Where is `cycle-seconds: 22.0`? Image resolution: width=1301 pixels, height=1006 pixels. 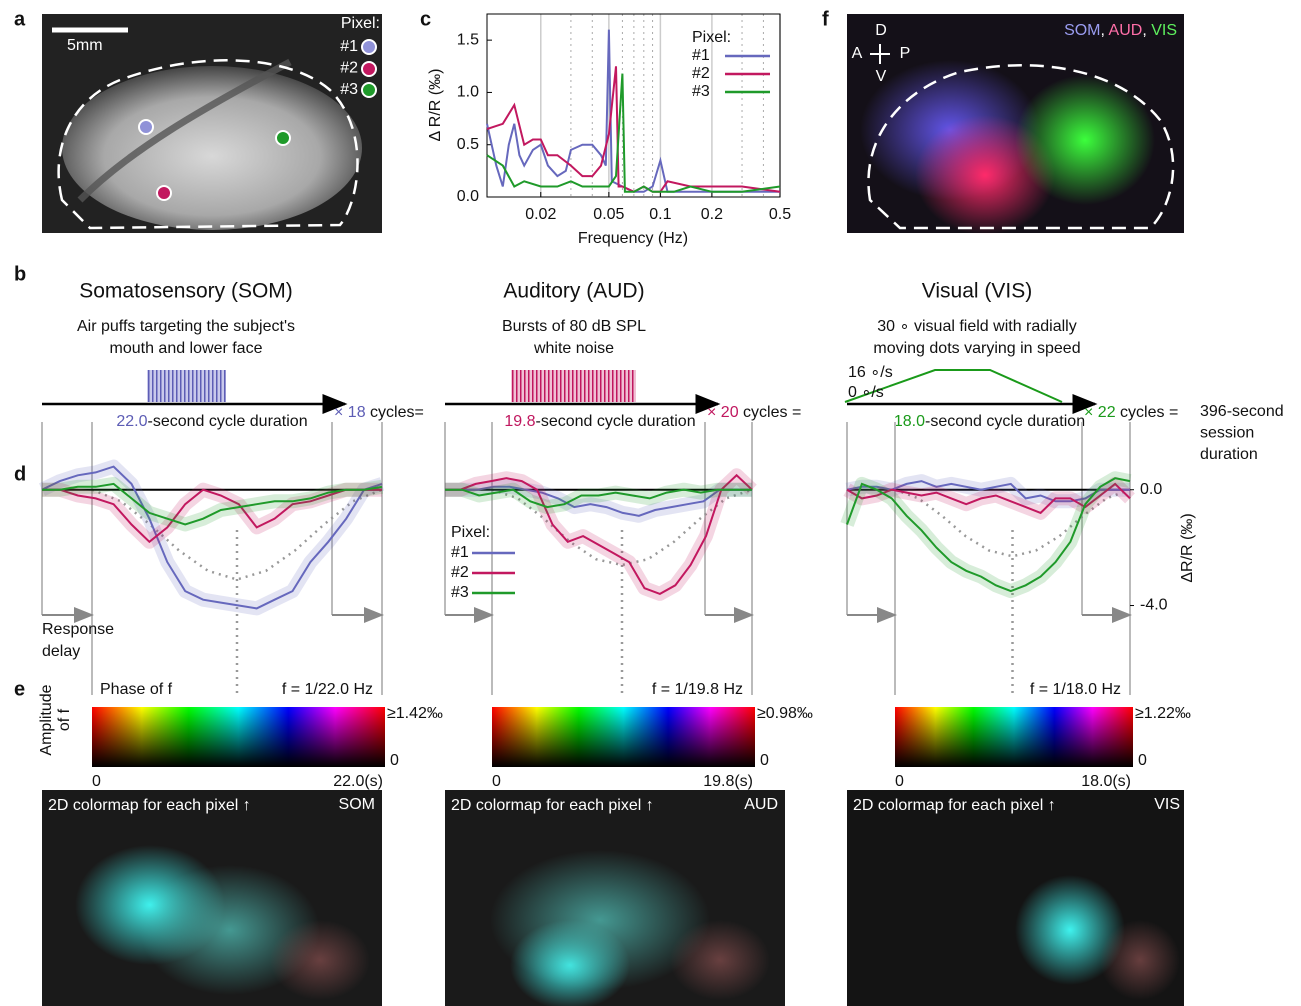 cycle-seconds: 22.0 is located at coordinates (131, 421).